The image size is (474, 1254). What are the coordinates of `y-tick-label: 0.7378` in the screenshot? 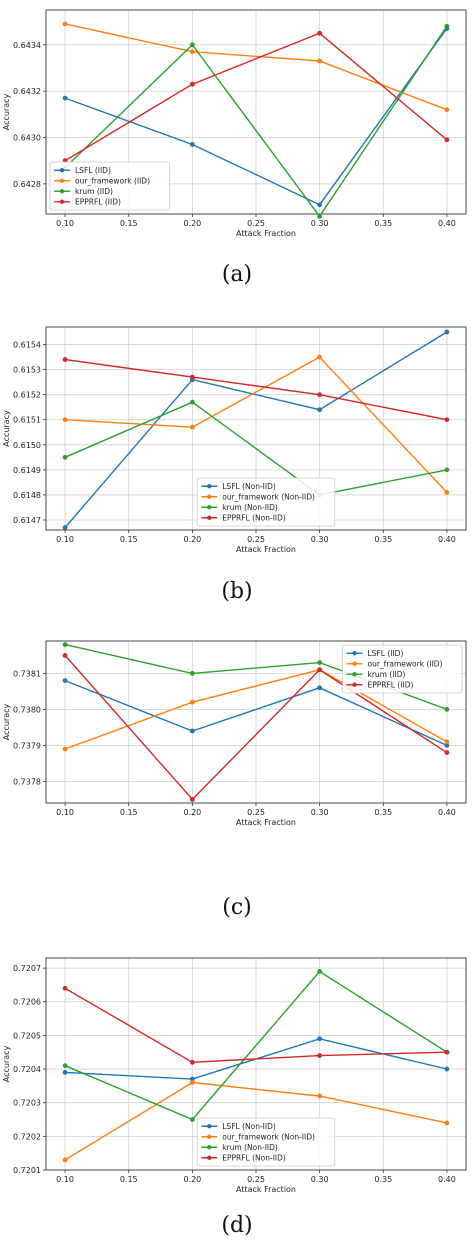 It's located at (27, 781).